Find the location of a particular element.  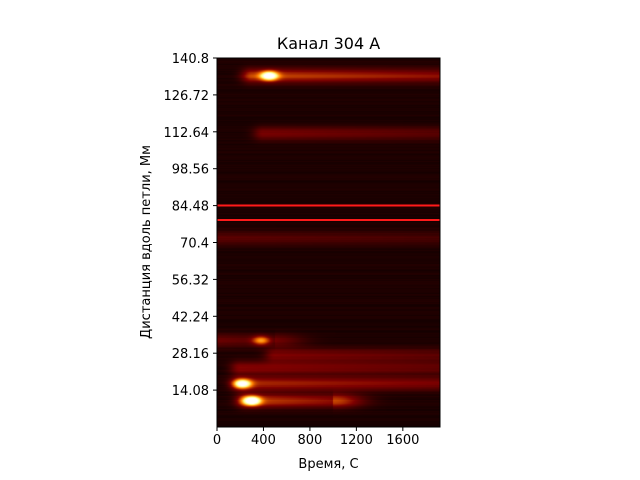

x-axis: 0 400 800 1200 1600 is located at coordinates (316, 437).